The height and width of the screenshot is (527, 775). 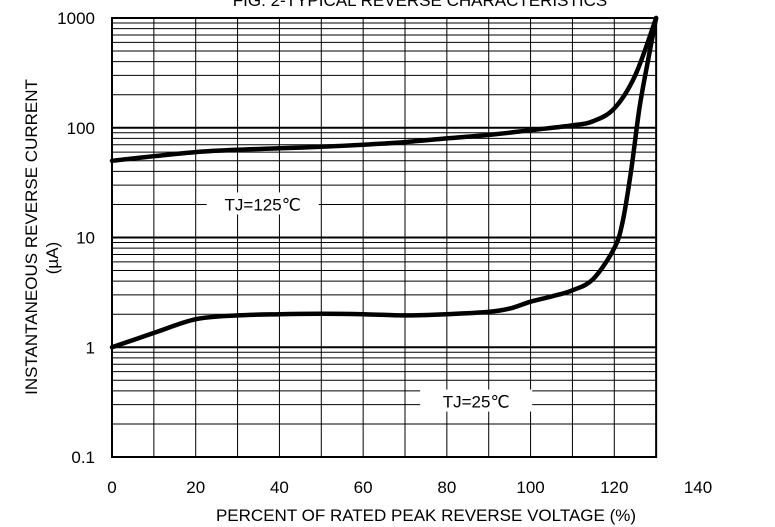 What do you see at coordinates (111, 487) in the screenshot?
I see `x-tick-label: 0` at bounding box center [111, 487].